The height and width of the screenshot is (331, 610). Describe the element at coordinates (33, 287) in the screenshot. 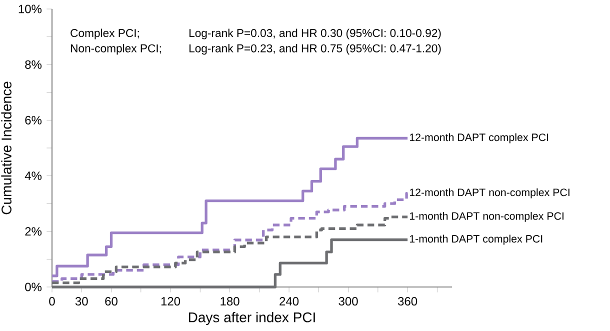

I see `y-tick-label: 0%` at that location.